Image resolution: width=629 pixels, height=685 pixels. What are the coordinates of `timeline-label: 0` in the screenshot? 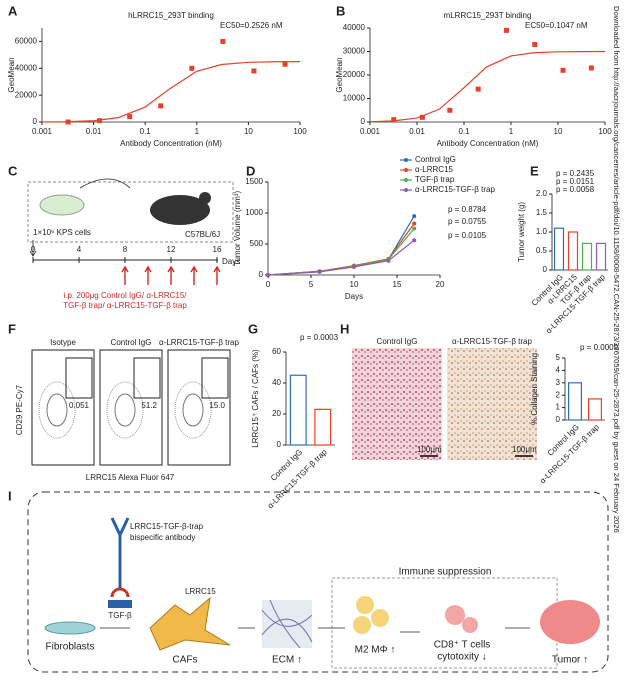 It's located at (33, 249).